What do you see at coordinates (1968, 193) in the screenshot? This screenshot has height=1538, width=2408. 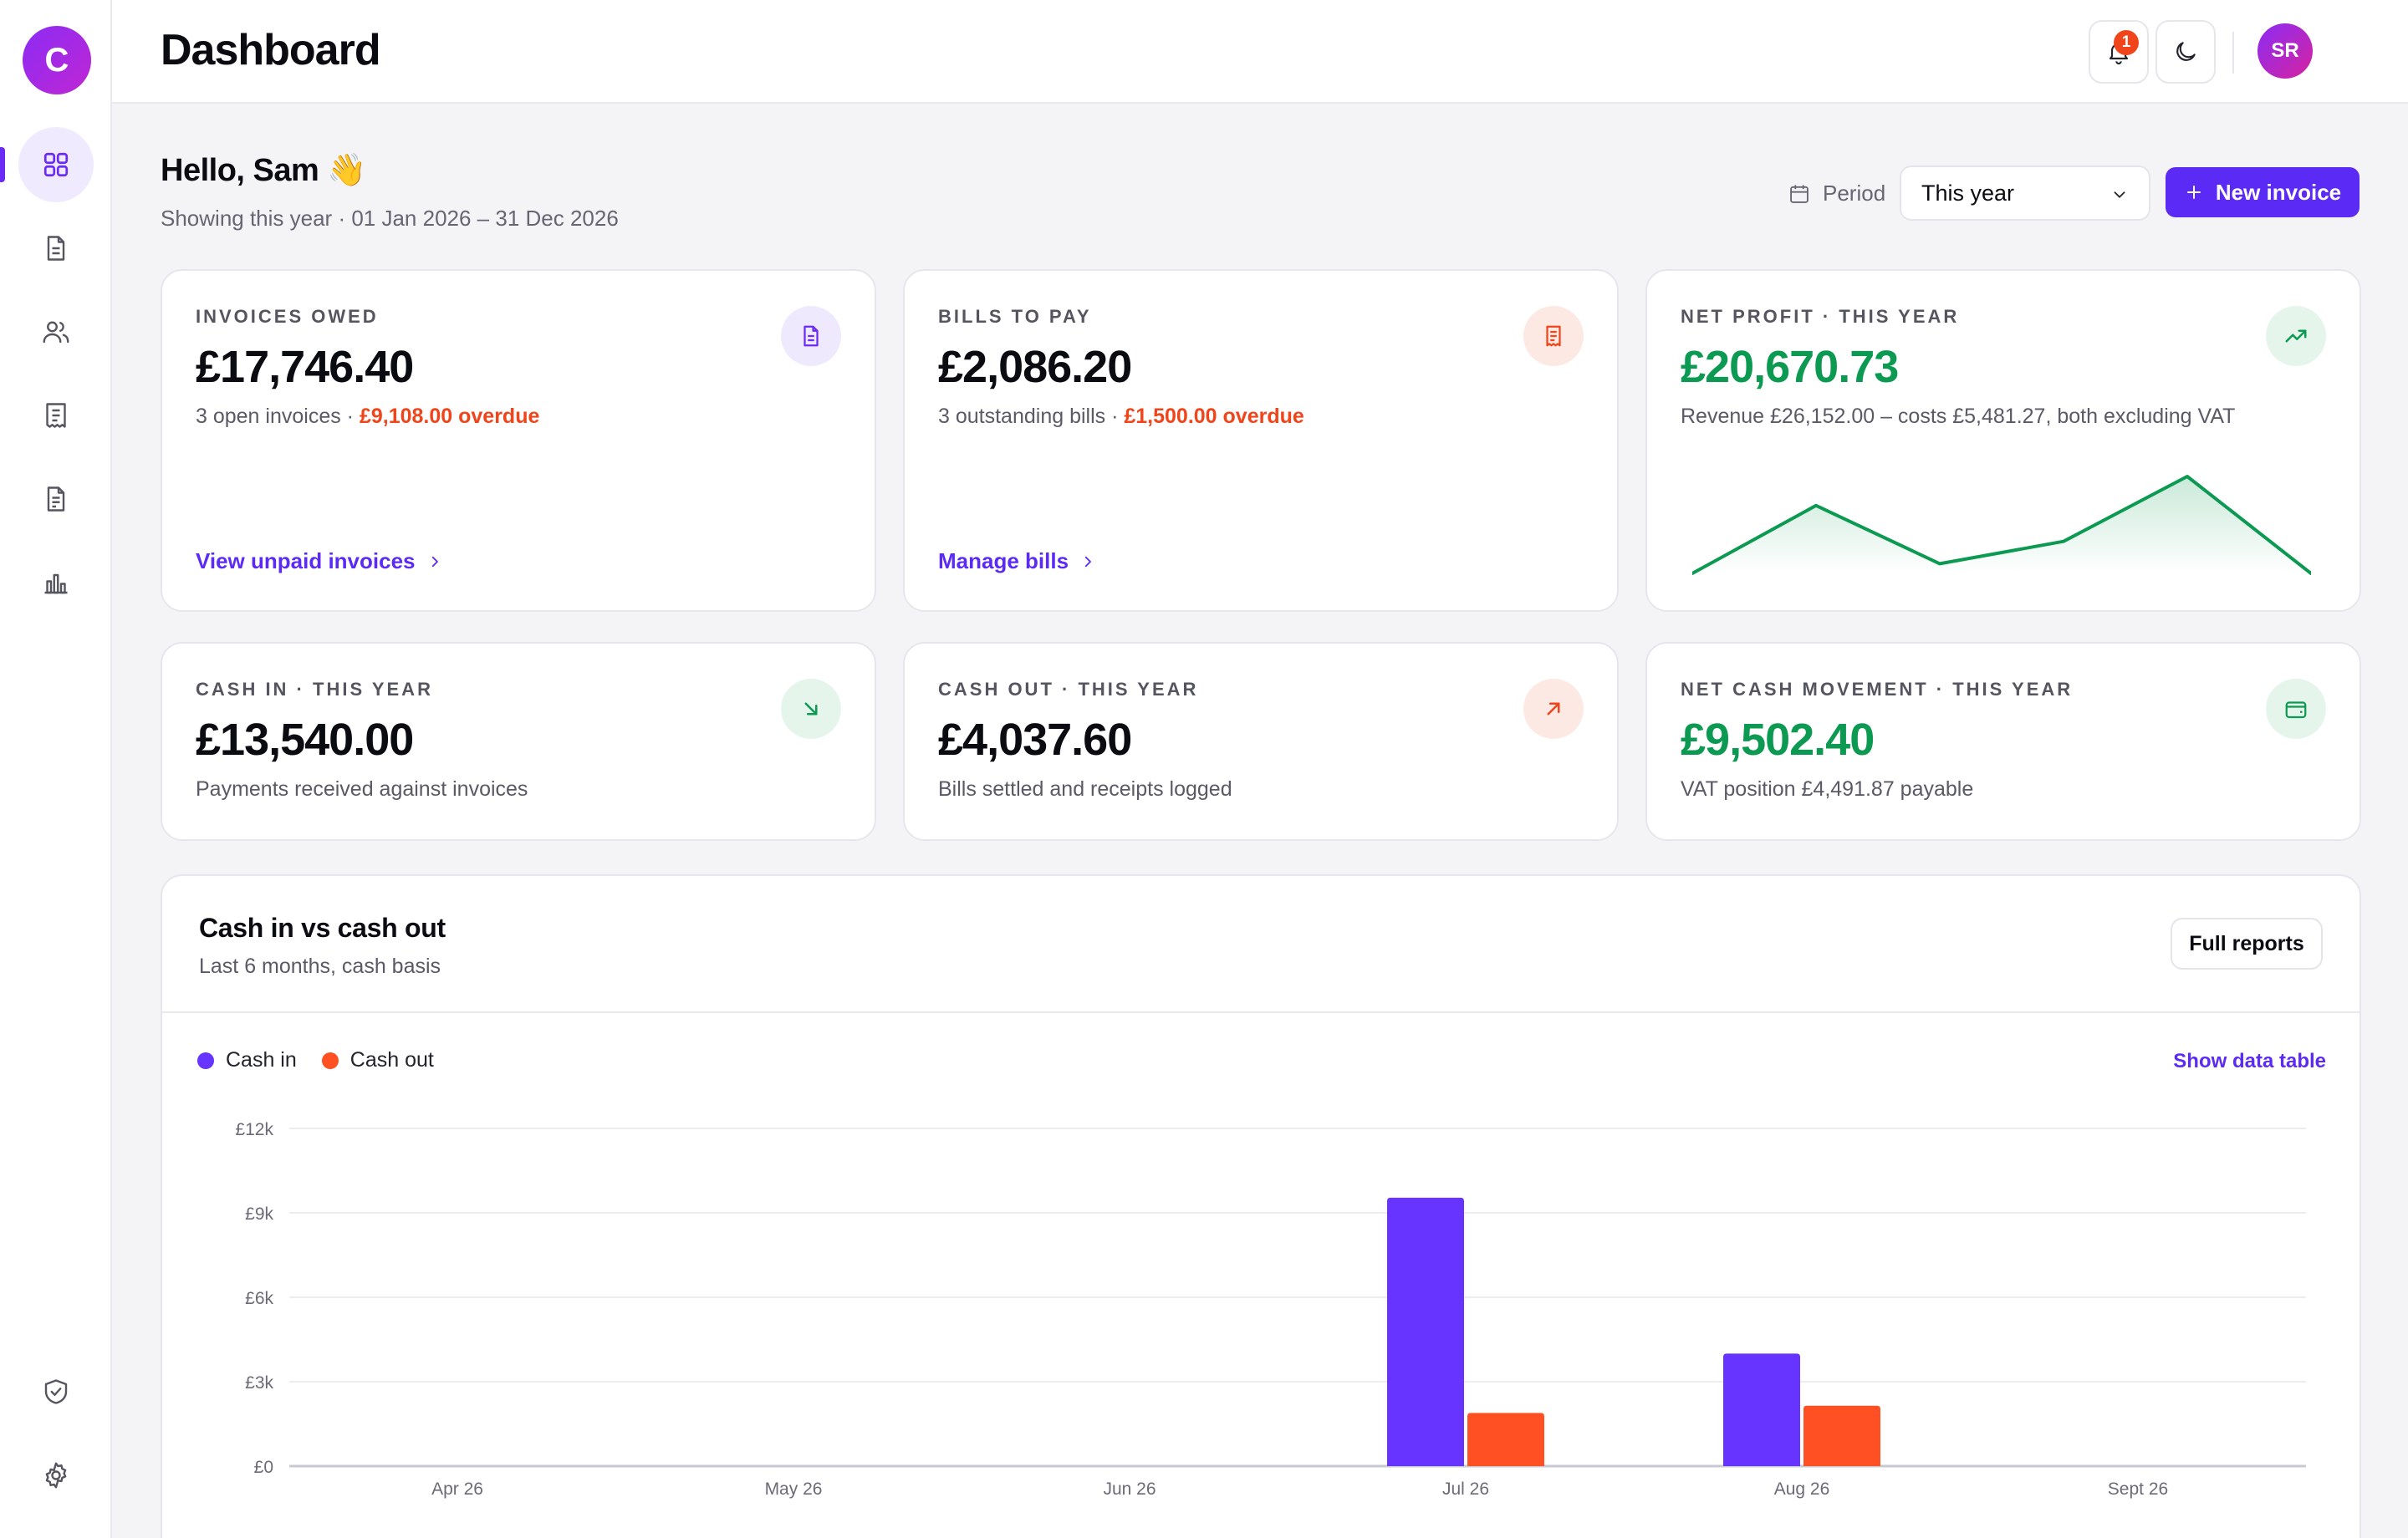 I see `period-select-value: This year` at bounding box center [1968, 193].